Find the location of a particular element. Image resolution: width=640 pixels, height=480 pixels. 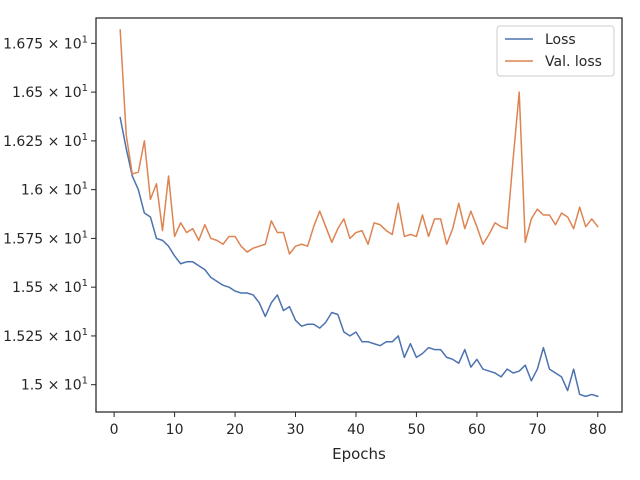

x-axis-title: Epochs is located at coordinates (359, 454).